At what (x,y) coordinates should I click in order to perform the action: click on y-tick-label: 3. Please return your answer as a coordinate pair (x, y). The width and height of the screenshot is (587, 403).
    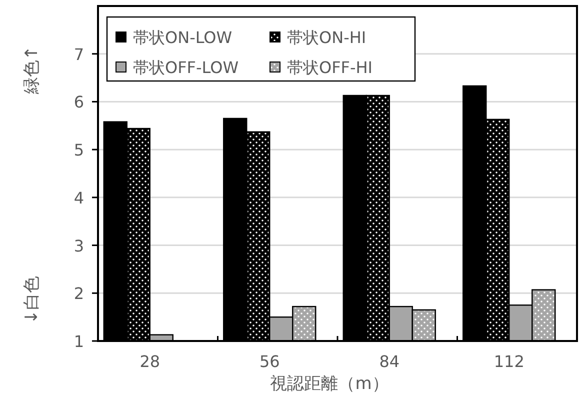
    Looking at the image, I should click on (79, 246).